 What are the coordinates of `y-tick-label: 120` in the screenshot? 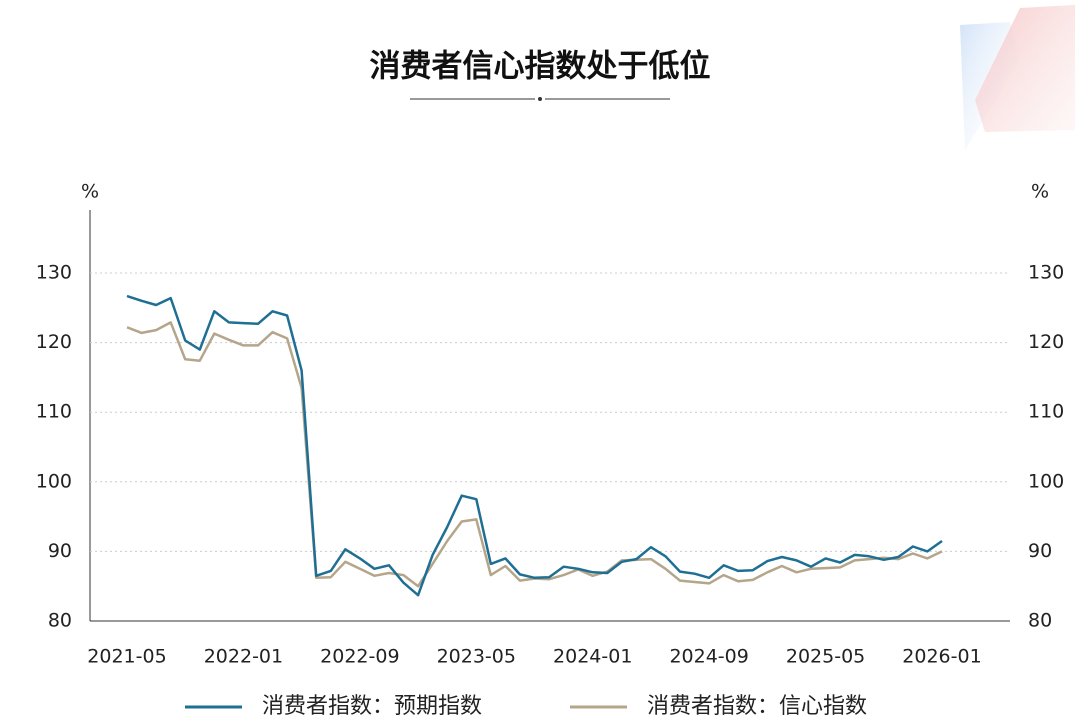 It's located at (54, 342).